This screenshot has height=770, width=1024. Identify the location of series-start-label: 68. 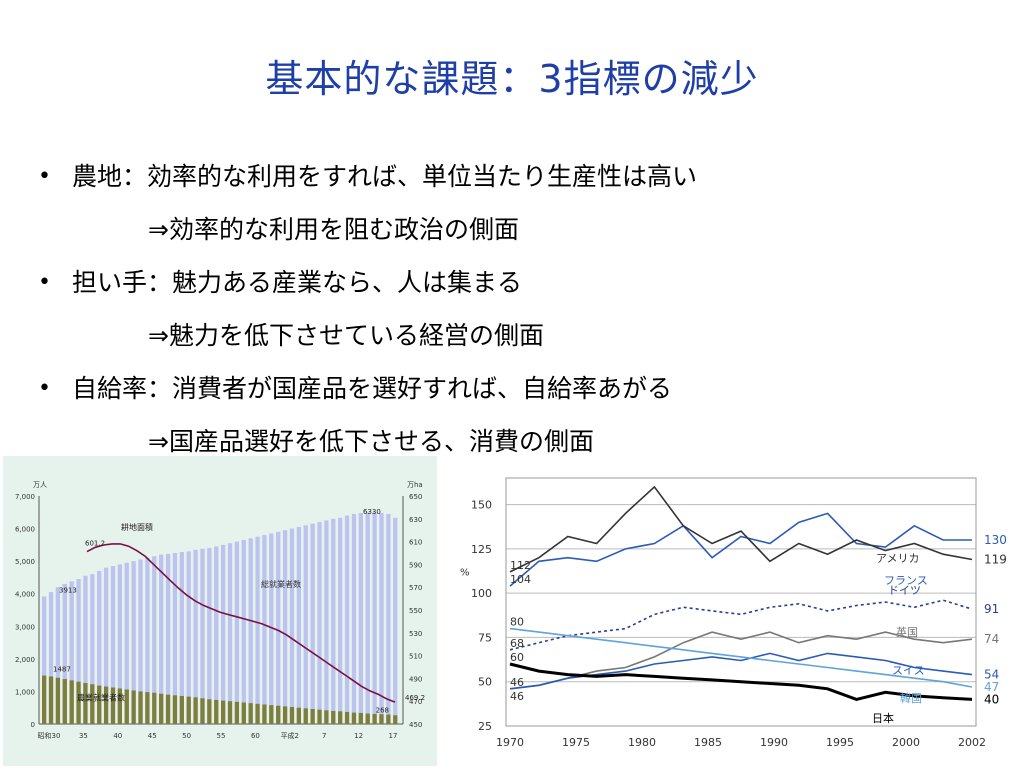
(517, 643).